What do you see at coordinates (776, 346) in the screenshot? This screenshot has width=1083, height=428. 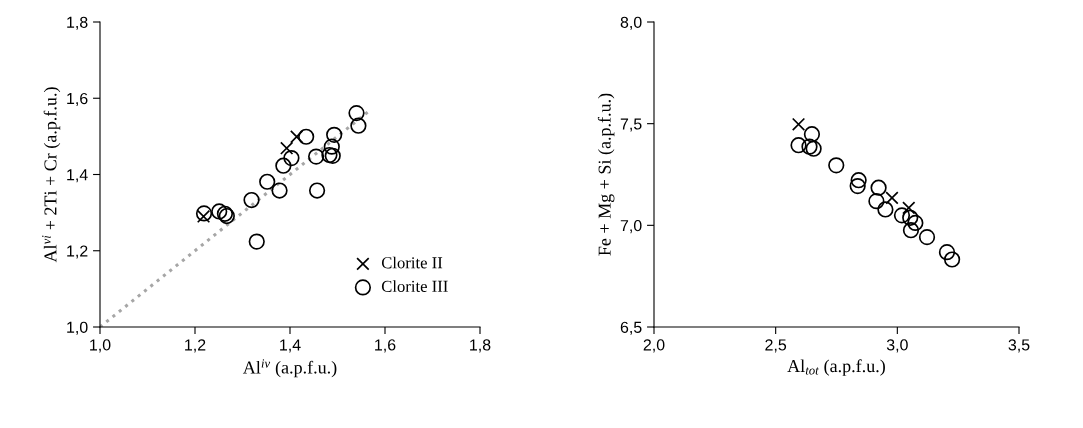 I see `x-tick-label: 2,5` at bounding box center [776, 346].